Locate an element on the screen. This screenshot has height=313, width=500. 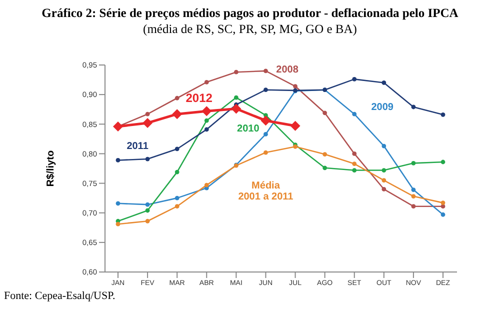
series-label: Média 2001 a 2011 is located at coordinates (266, 191).